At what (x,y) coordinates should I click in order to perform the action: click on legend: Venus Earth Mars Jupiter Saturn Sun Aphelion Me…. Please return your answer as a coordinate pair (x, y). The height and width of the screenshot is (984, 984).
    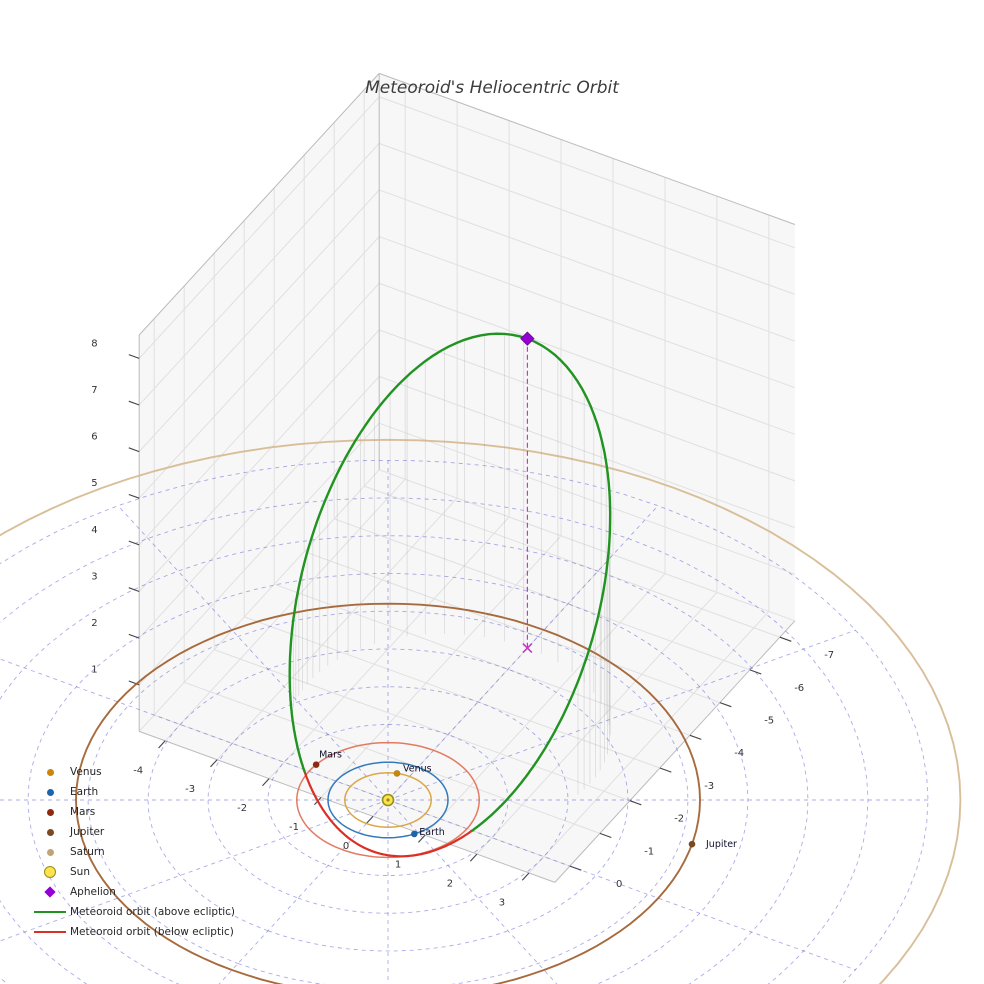
    Looking at the image, I should click on (132, 852).